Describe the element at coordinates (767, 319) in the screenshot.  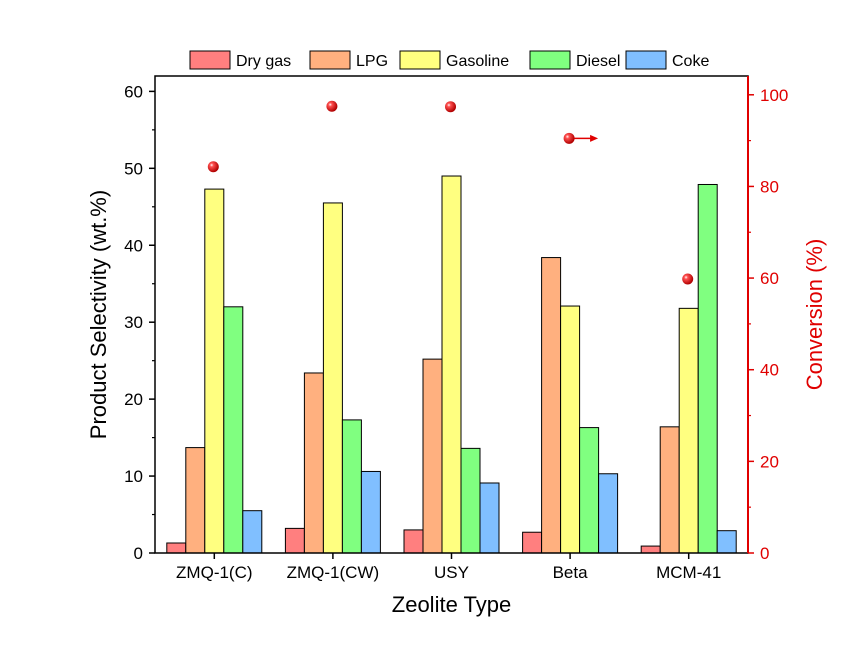
I see `right-axis: 0 20 40 60 80 100` at that location.